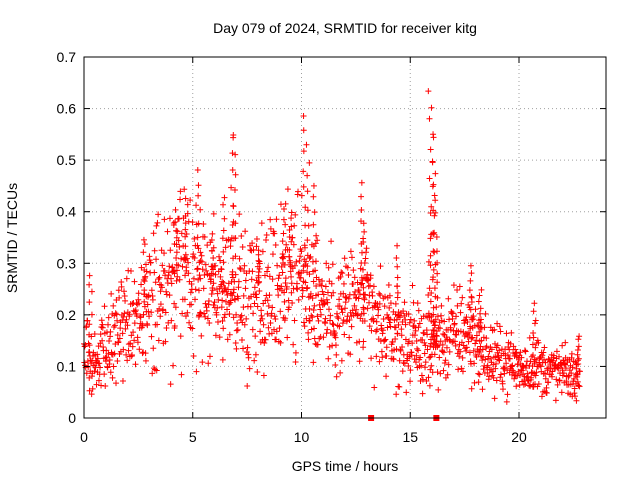 The width and height of the screenshot is (640, 480). I want to click on x-tick-label: 20, so click(519, 437).